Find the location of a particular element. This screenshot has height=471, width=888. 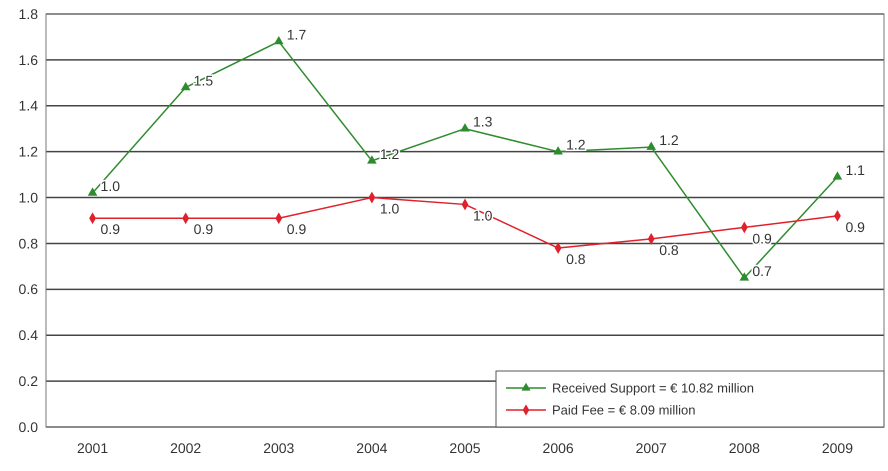

legend-label: Paid Fee = € 8.09 million is located at coordinates (624, 410).